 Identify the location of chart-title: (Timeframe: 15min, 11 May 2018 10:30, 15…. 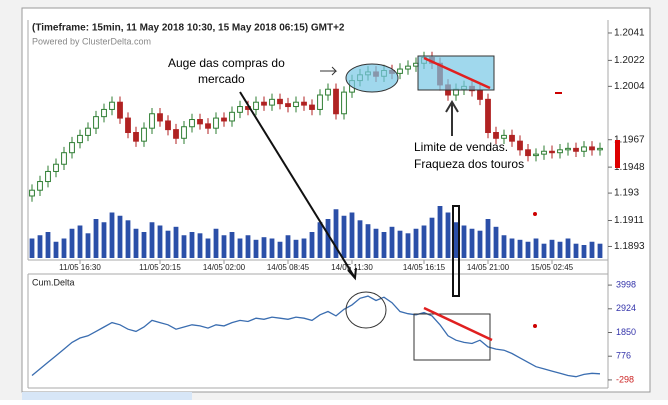
(188, 28).